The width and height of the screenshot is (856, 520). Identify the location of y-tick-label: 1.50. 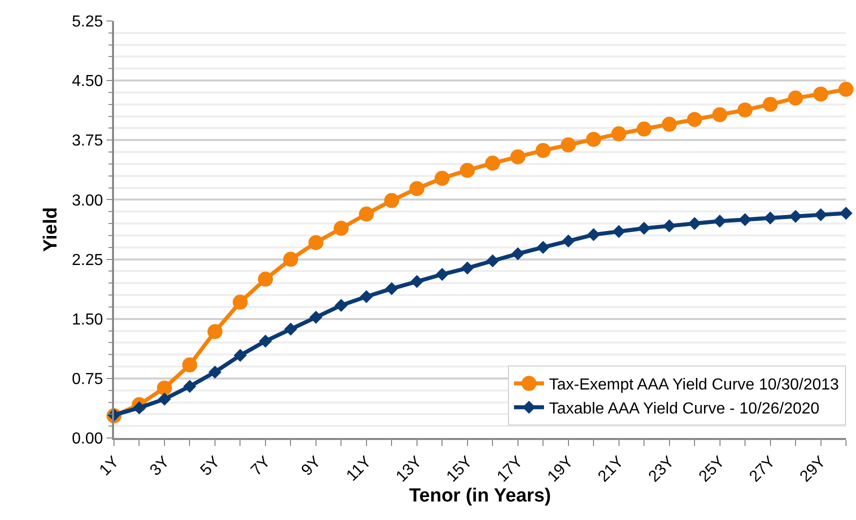
(88, 319).